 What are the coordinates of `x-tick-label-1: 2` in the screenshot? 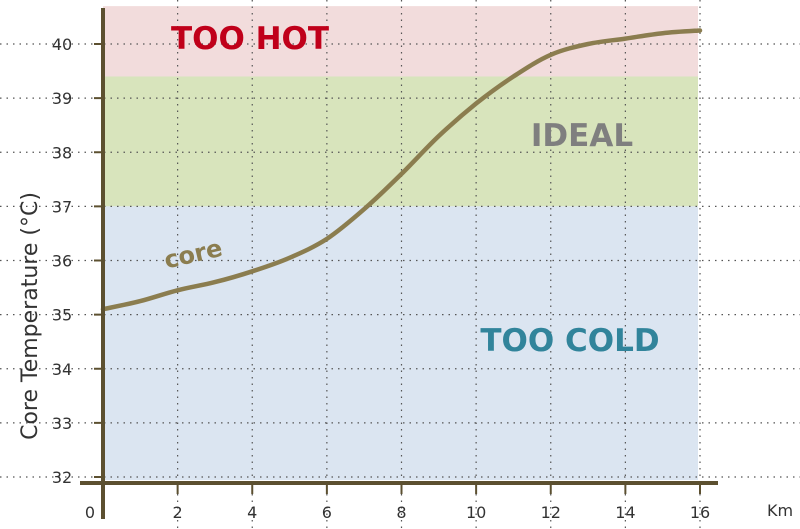 It's located at (178, 512).